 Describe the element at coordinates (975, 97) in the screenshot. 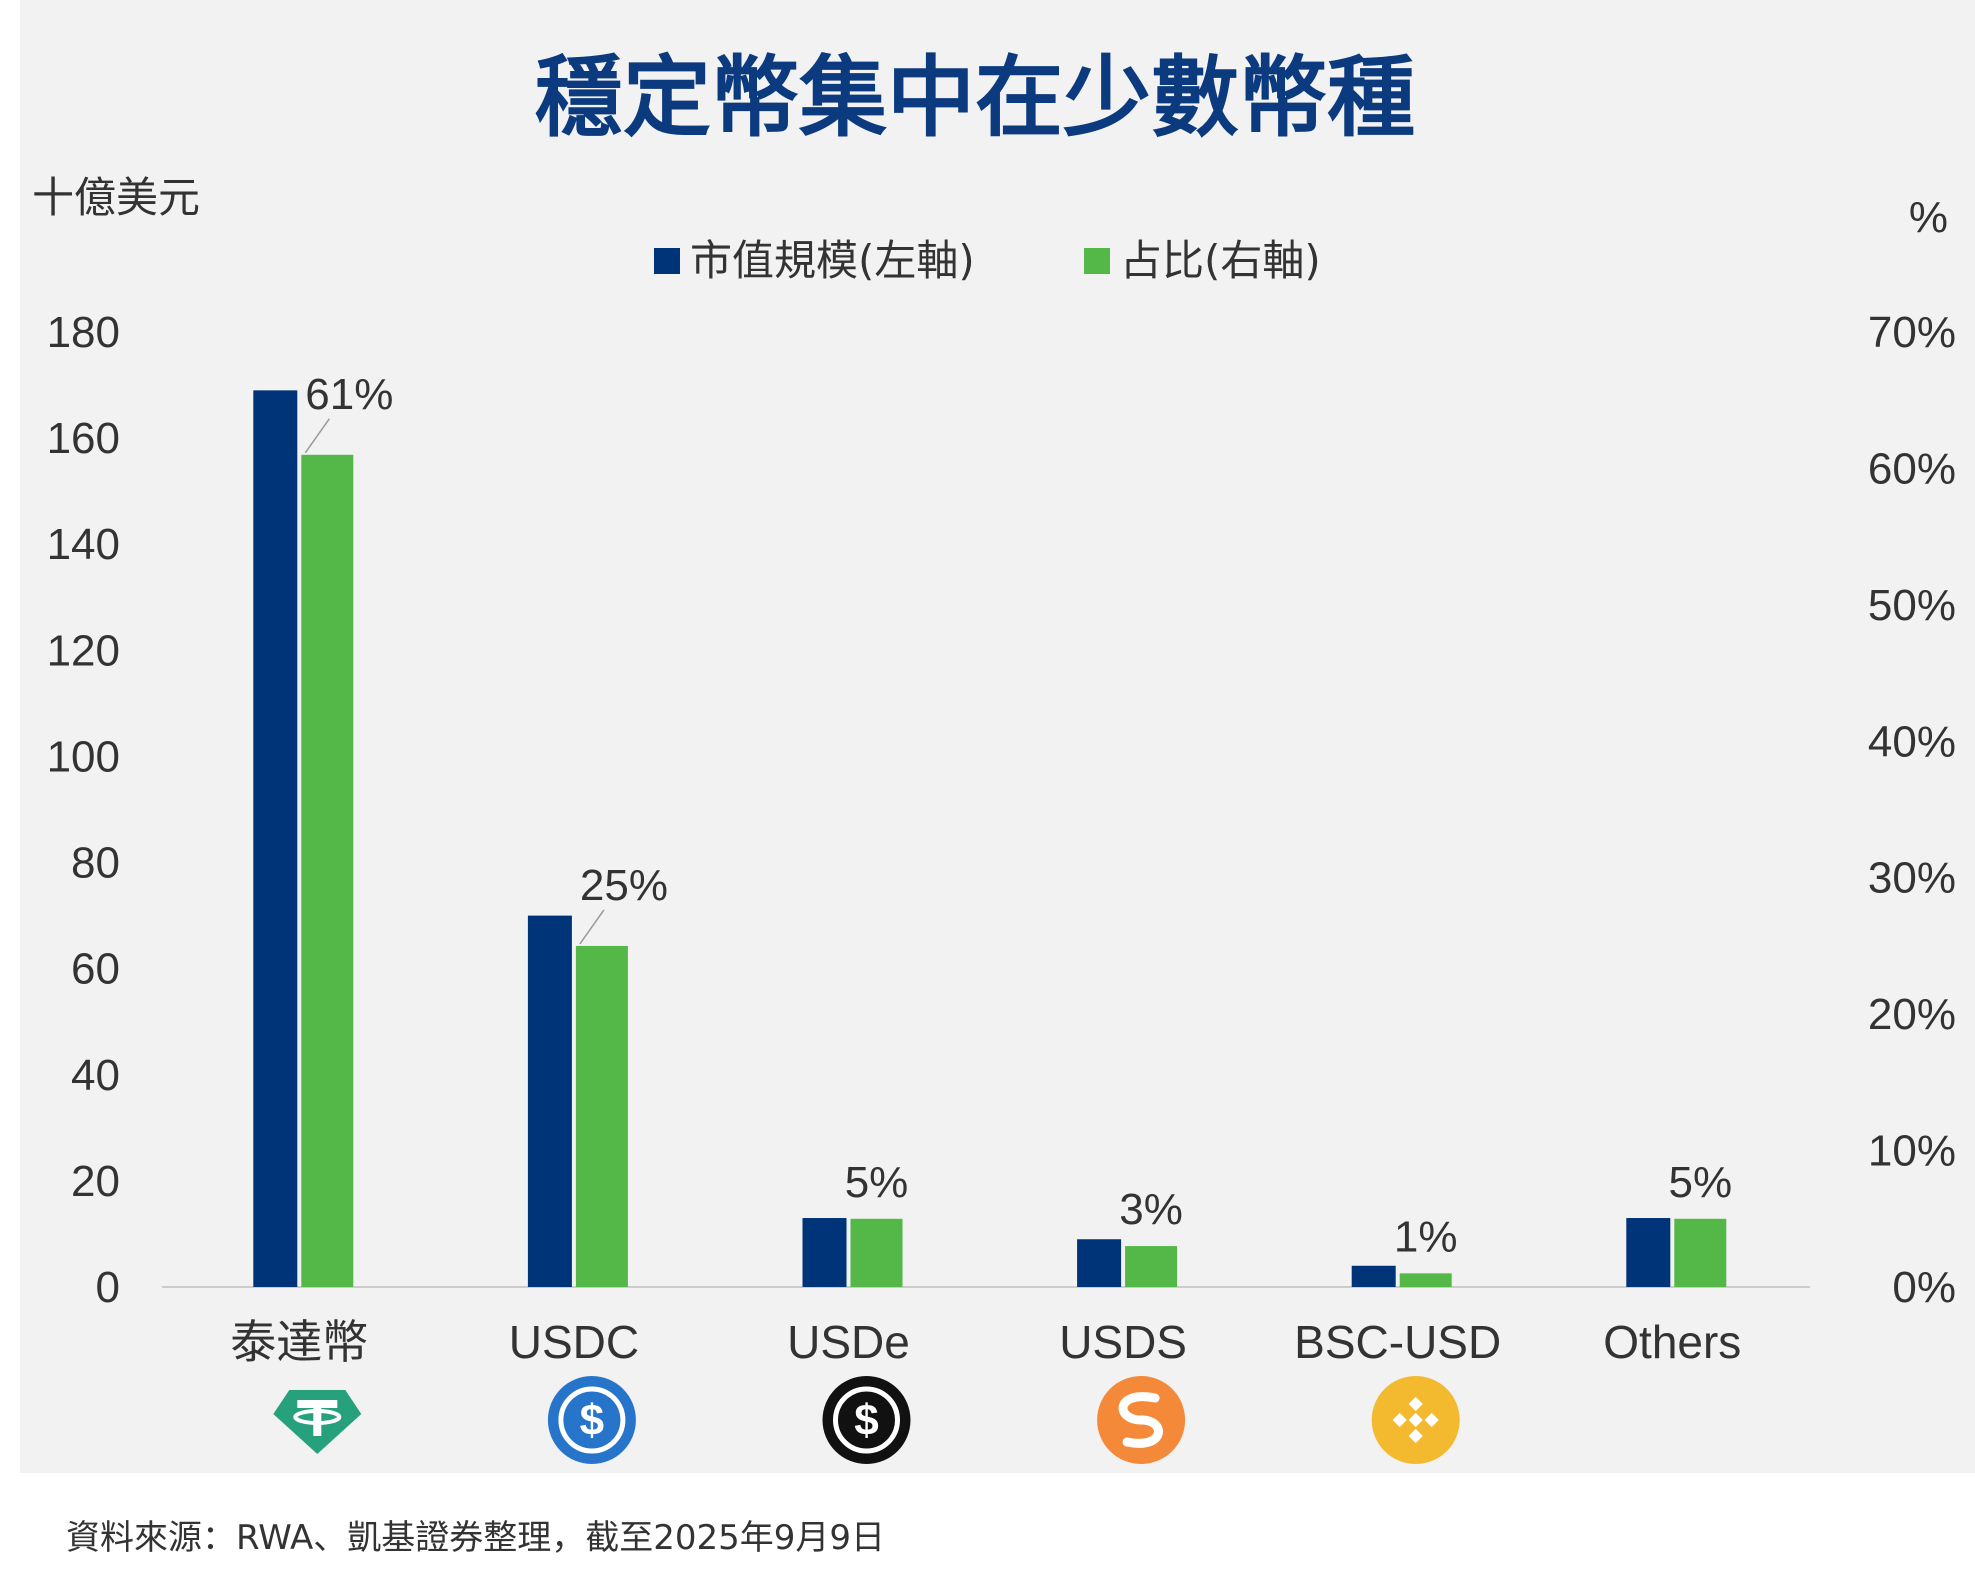

I see `chart-title: 穩定幣集中在少數幣種` at that location.